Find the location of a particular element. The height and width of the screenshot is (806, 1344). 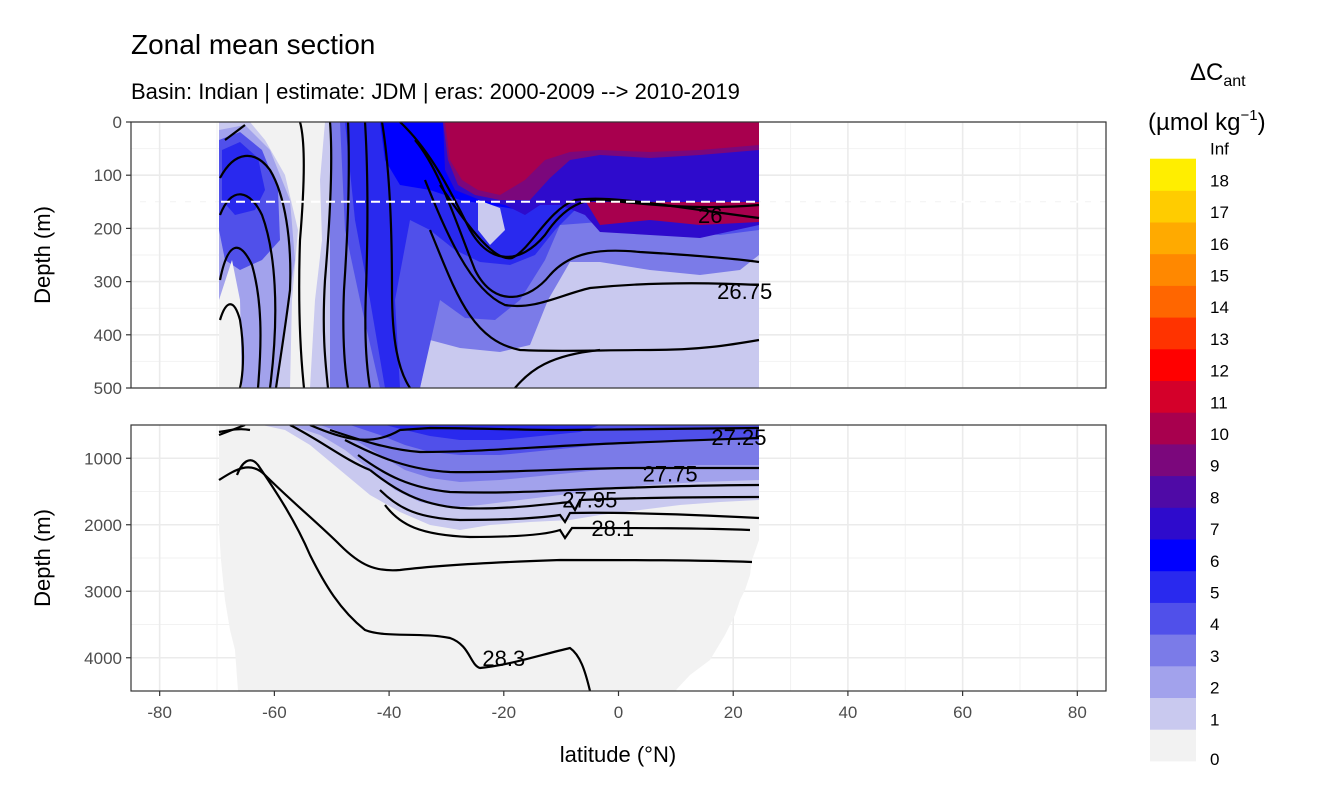

contour-label: 28.1 is located at coordinates (612, 528).